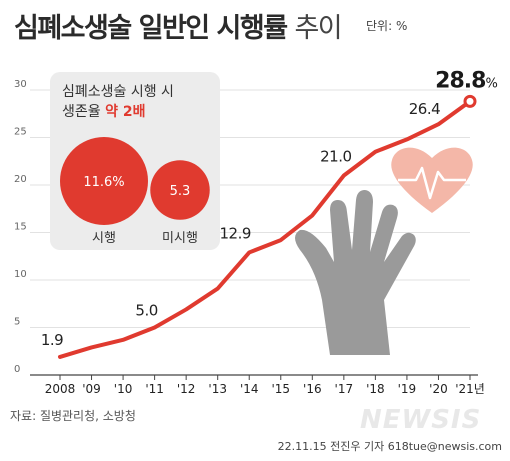 The width and height of the screenshot is (510, 461). Describe the element at coordinates (146, 311) in the screenshot. I see `data-label: 5.0` at that location.